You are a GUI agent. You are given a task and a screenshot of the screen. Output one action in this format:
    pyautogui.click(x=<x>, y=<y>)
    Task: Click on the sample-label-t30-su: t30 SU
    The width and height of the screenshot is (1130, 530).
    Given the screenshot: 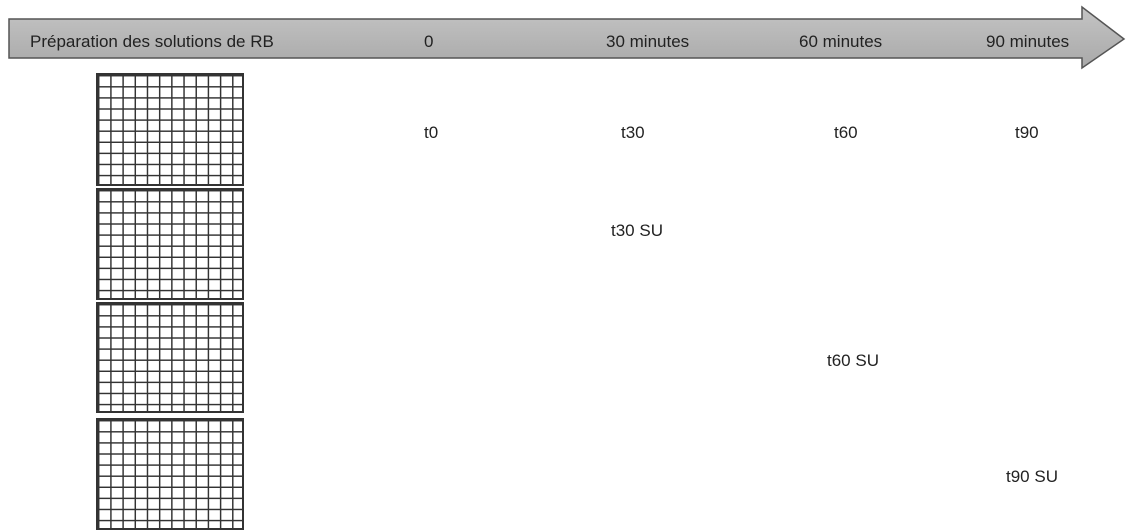 What is the action you would take?
    pyautogui.click(x=637, y=230)
    